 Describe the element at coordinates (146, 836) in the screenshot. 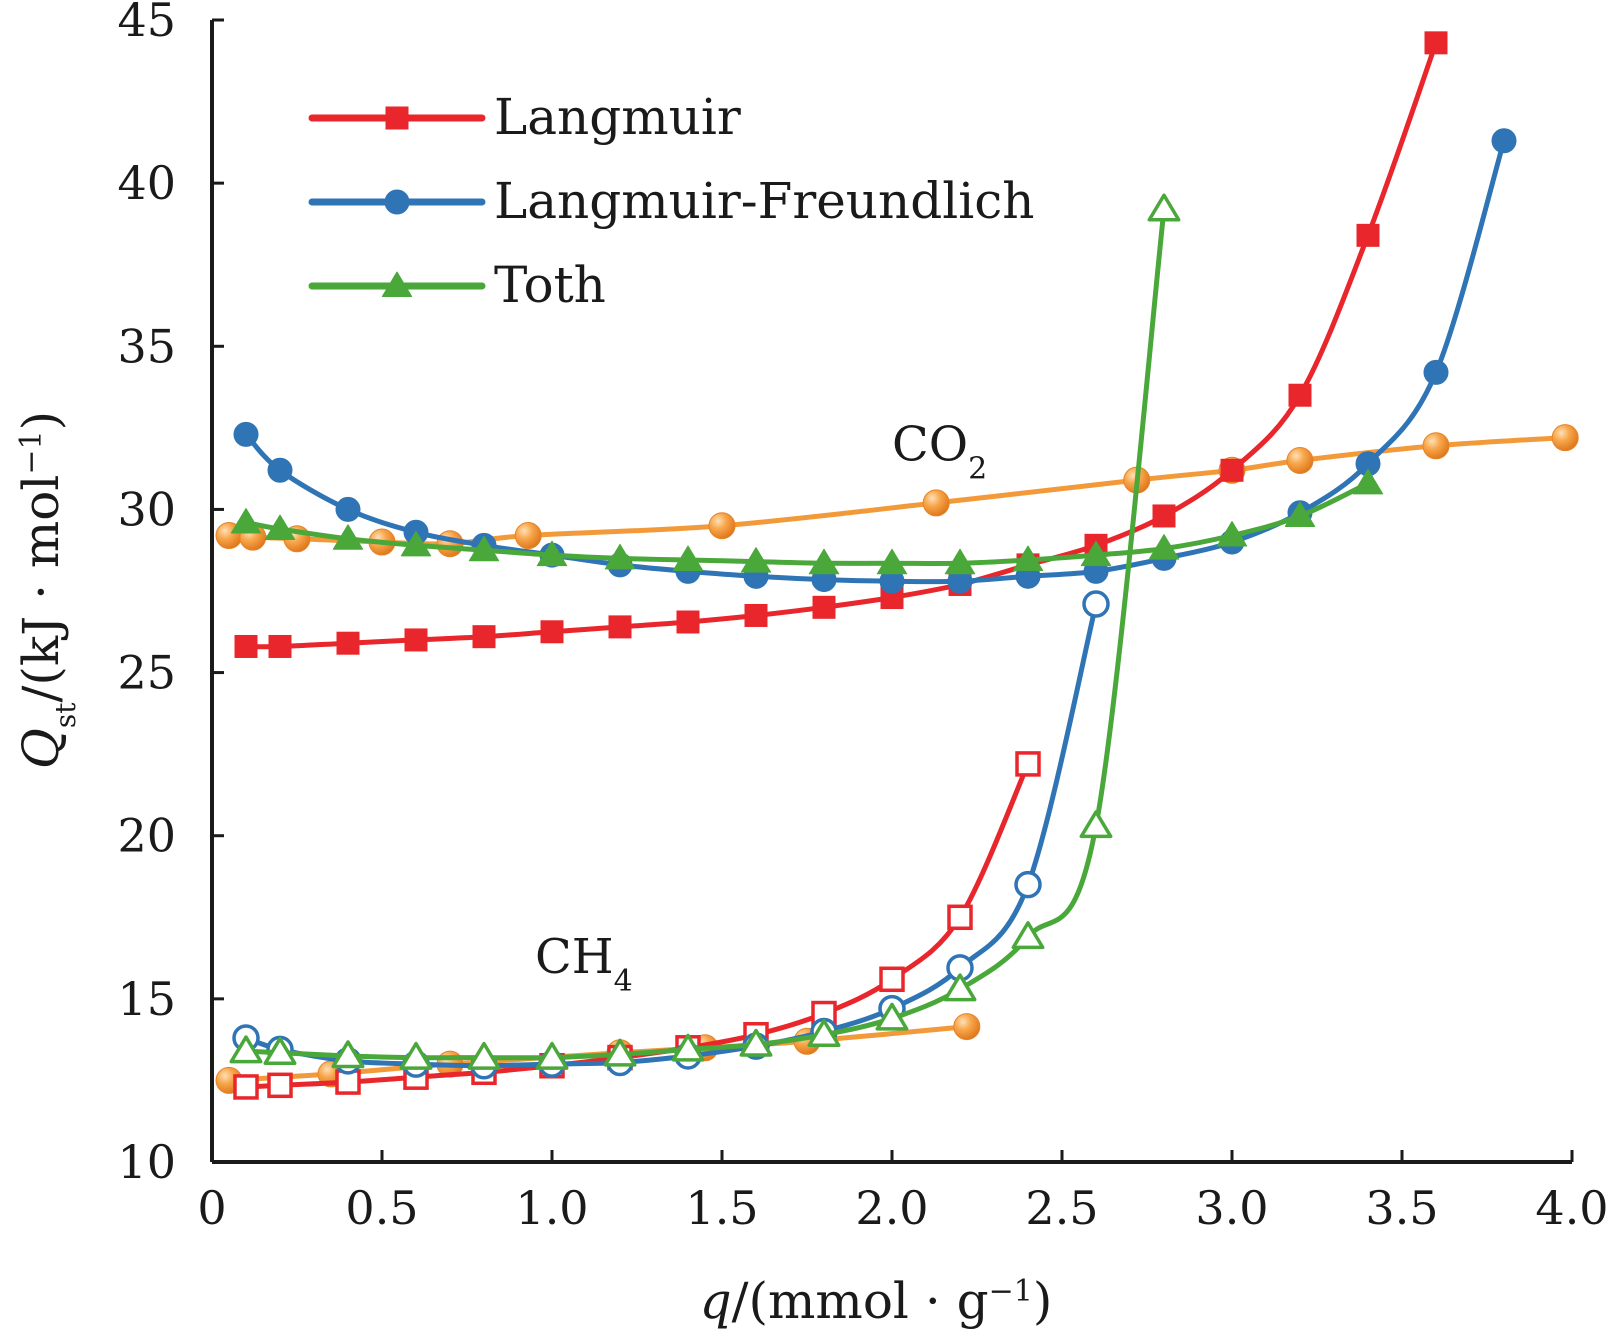

I see `y-tick-label: 20` at that location.